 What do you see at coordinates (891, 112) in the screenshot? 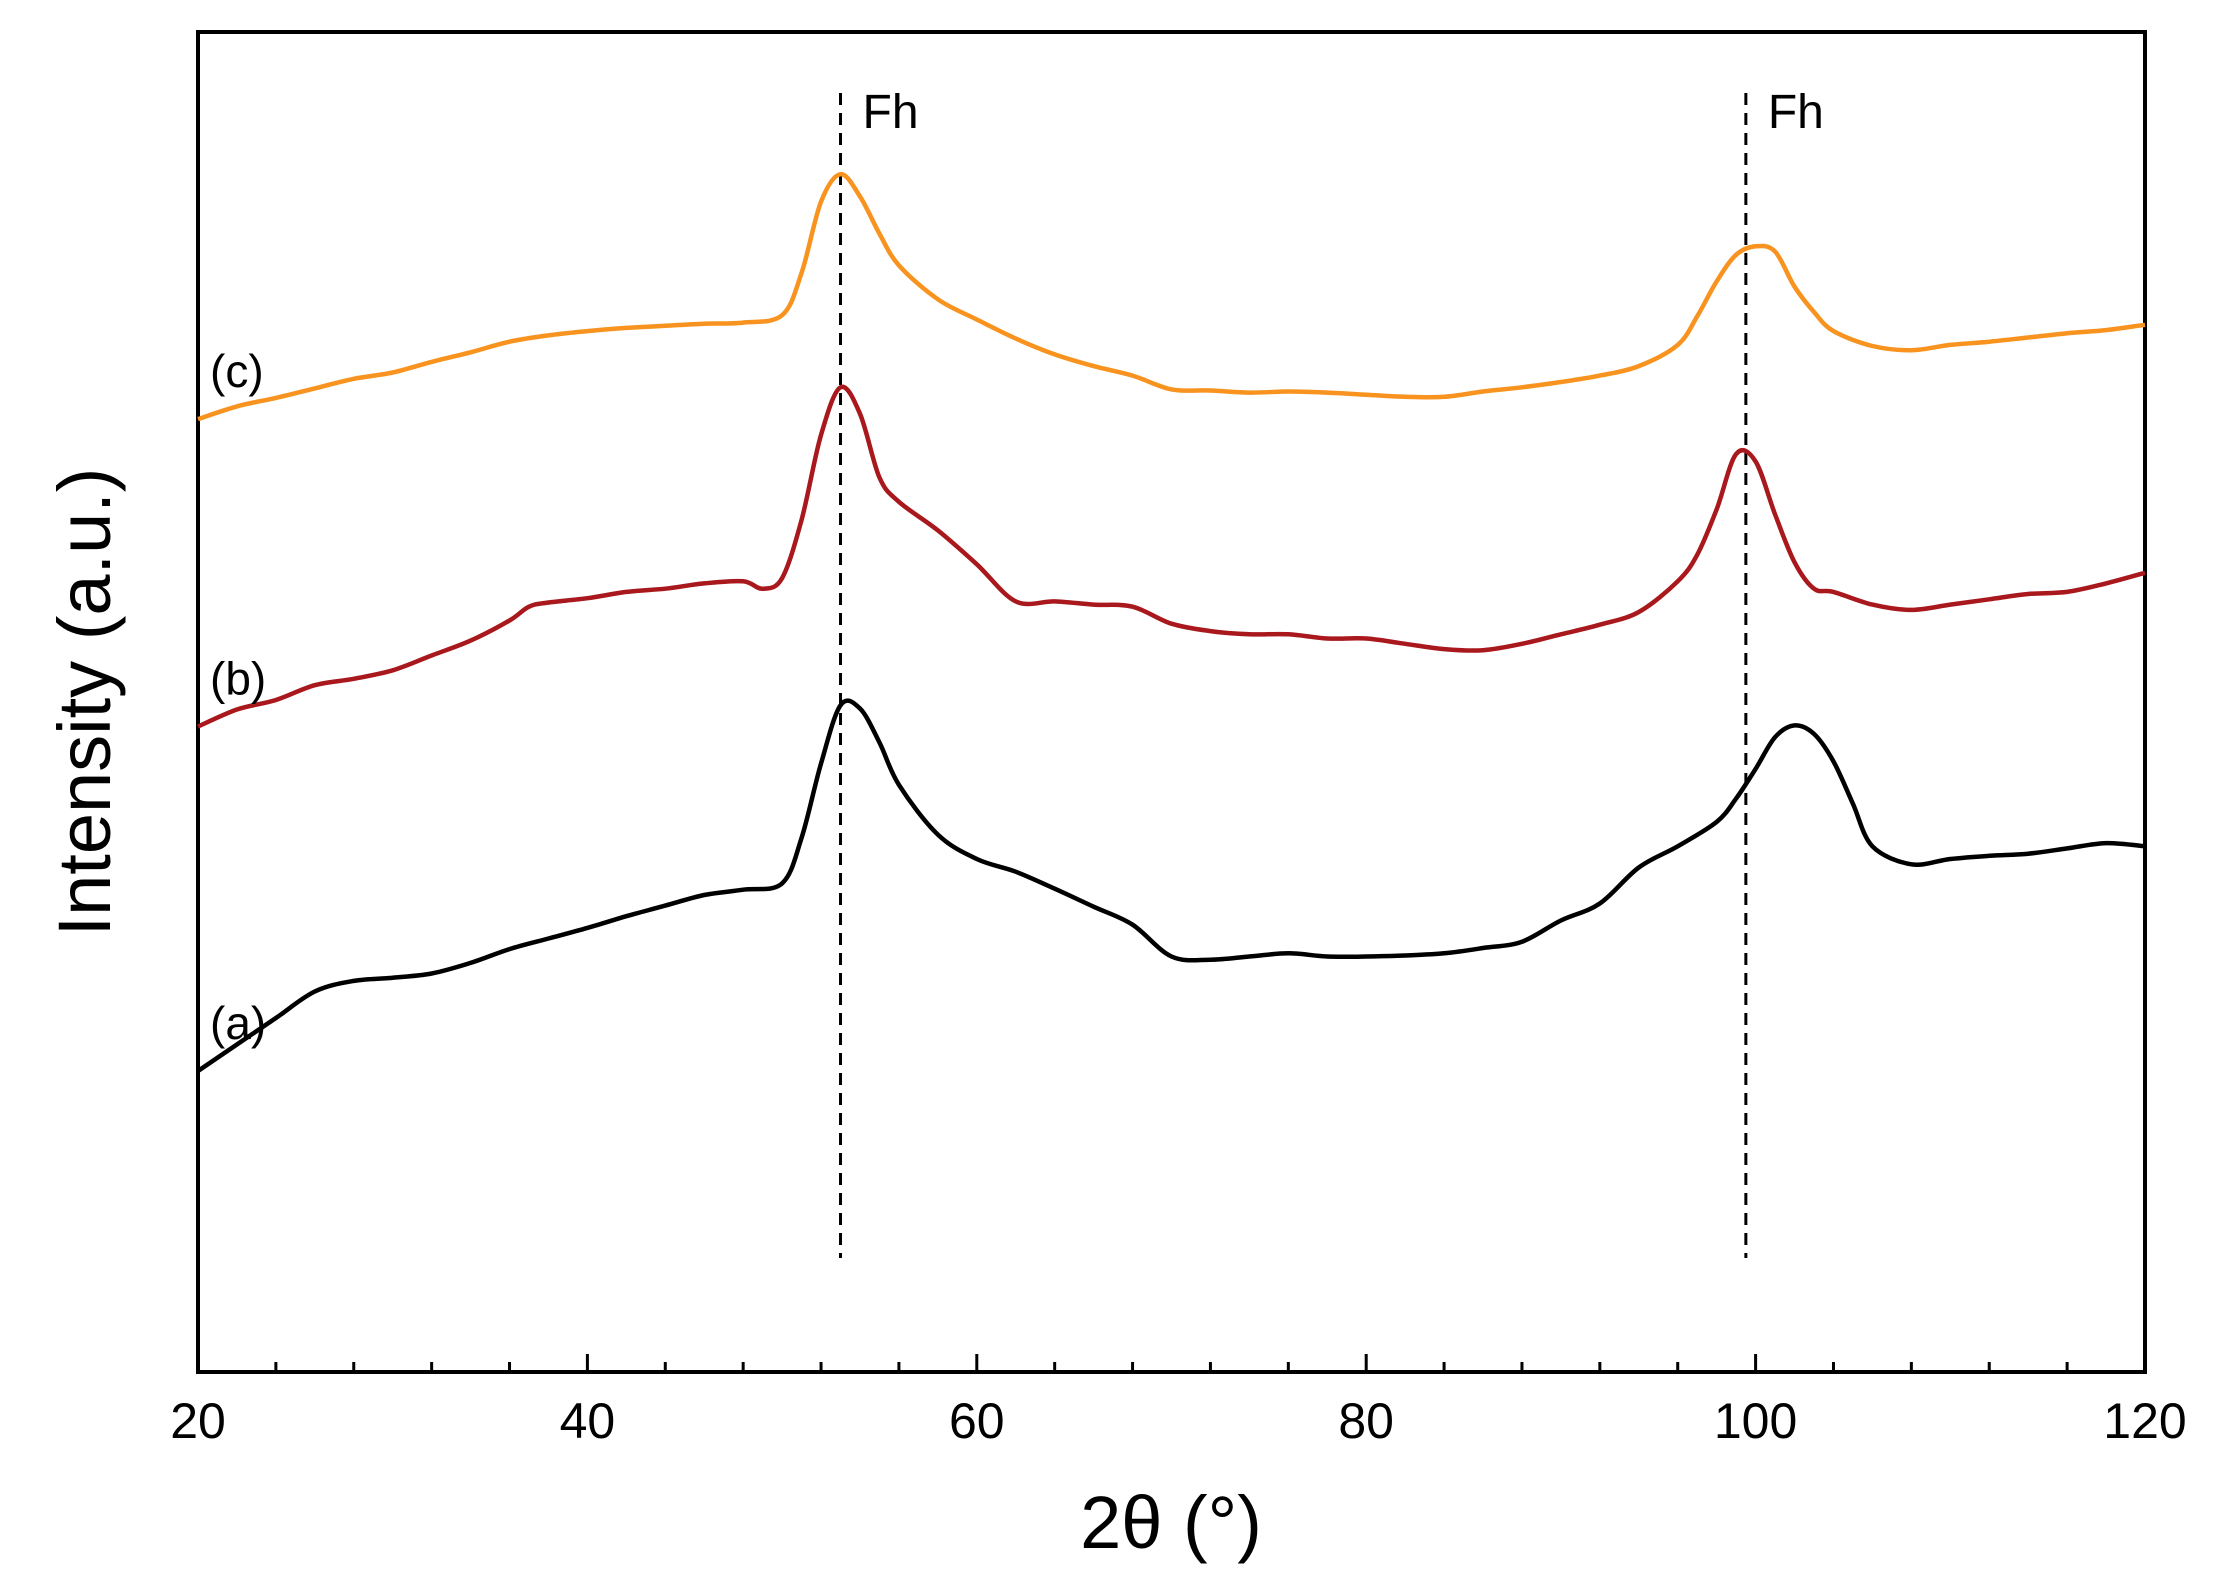
I see `reference-label-1: Fh` at bounding box center [891, 112].